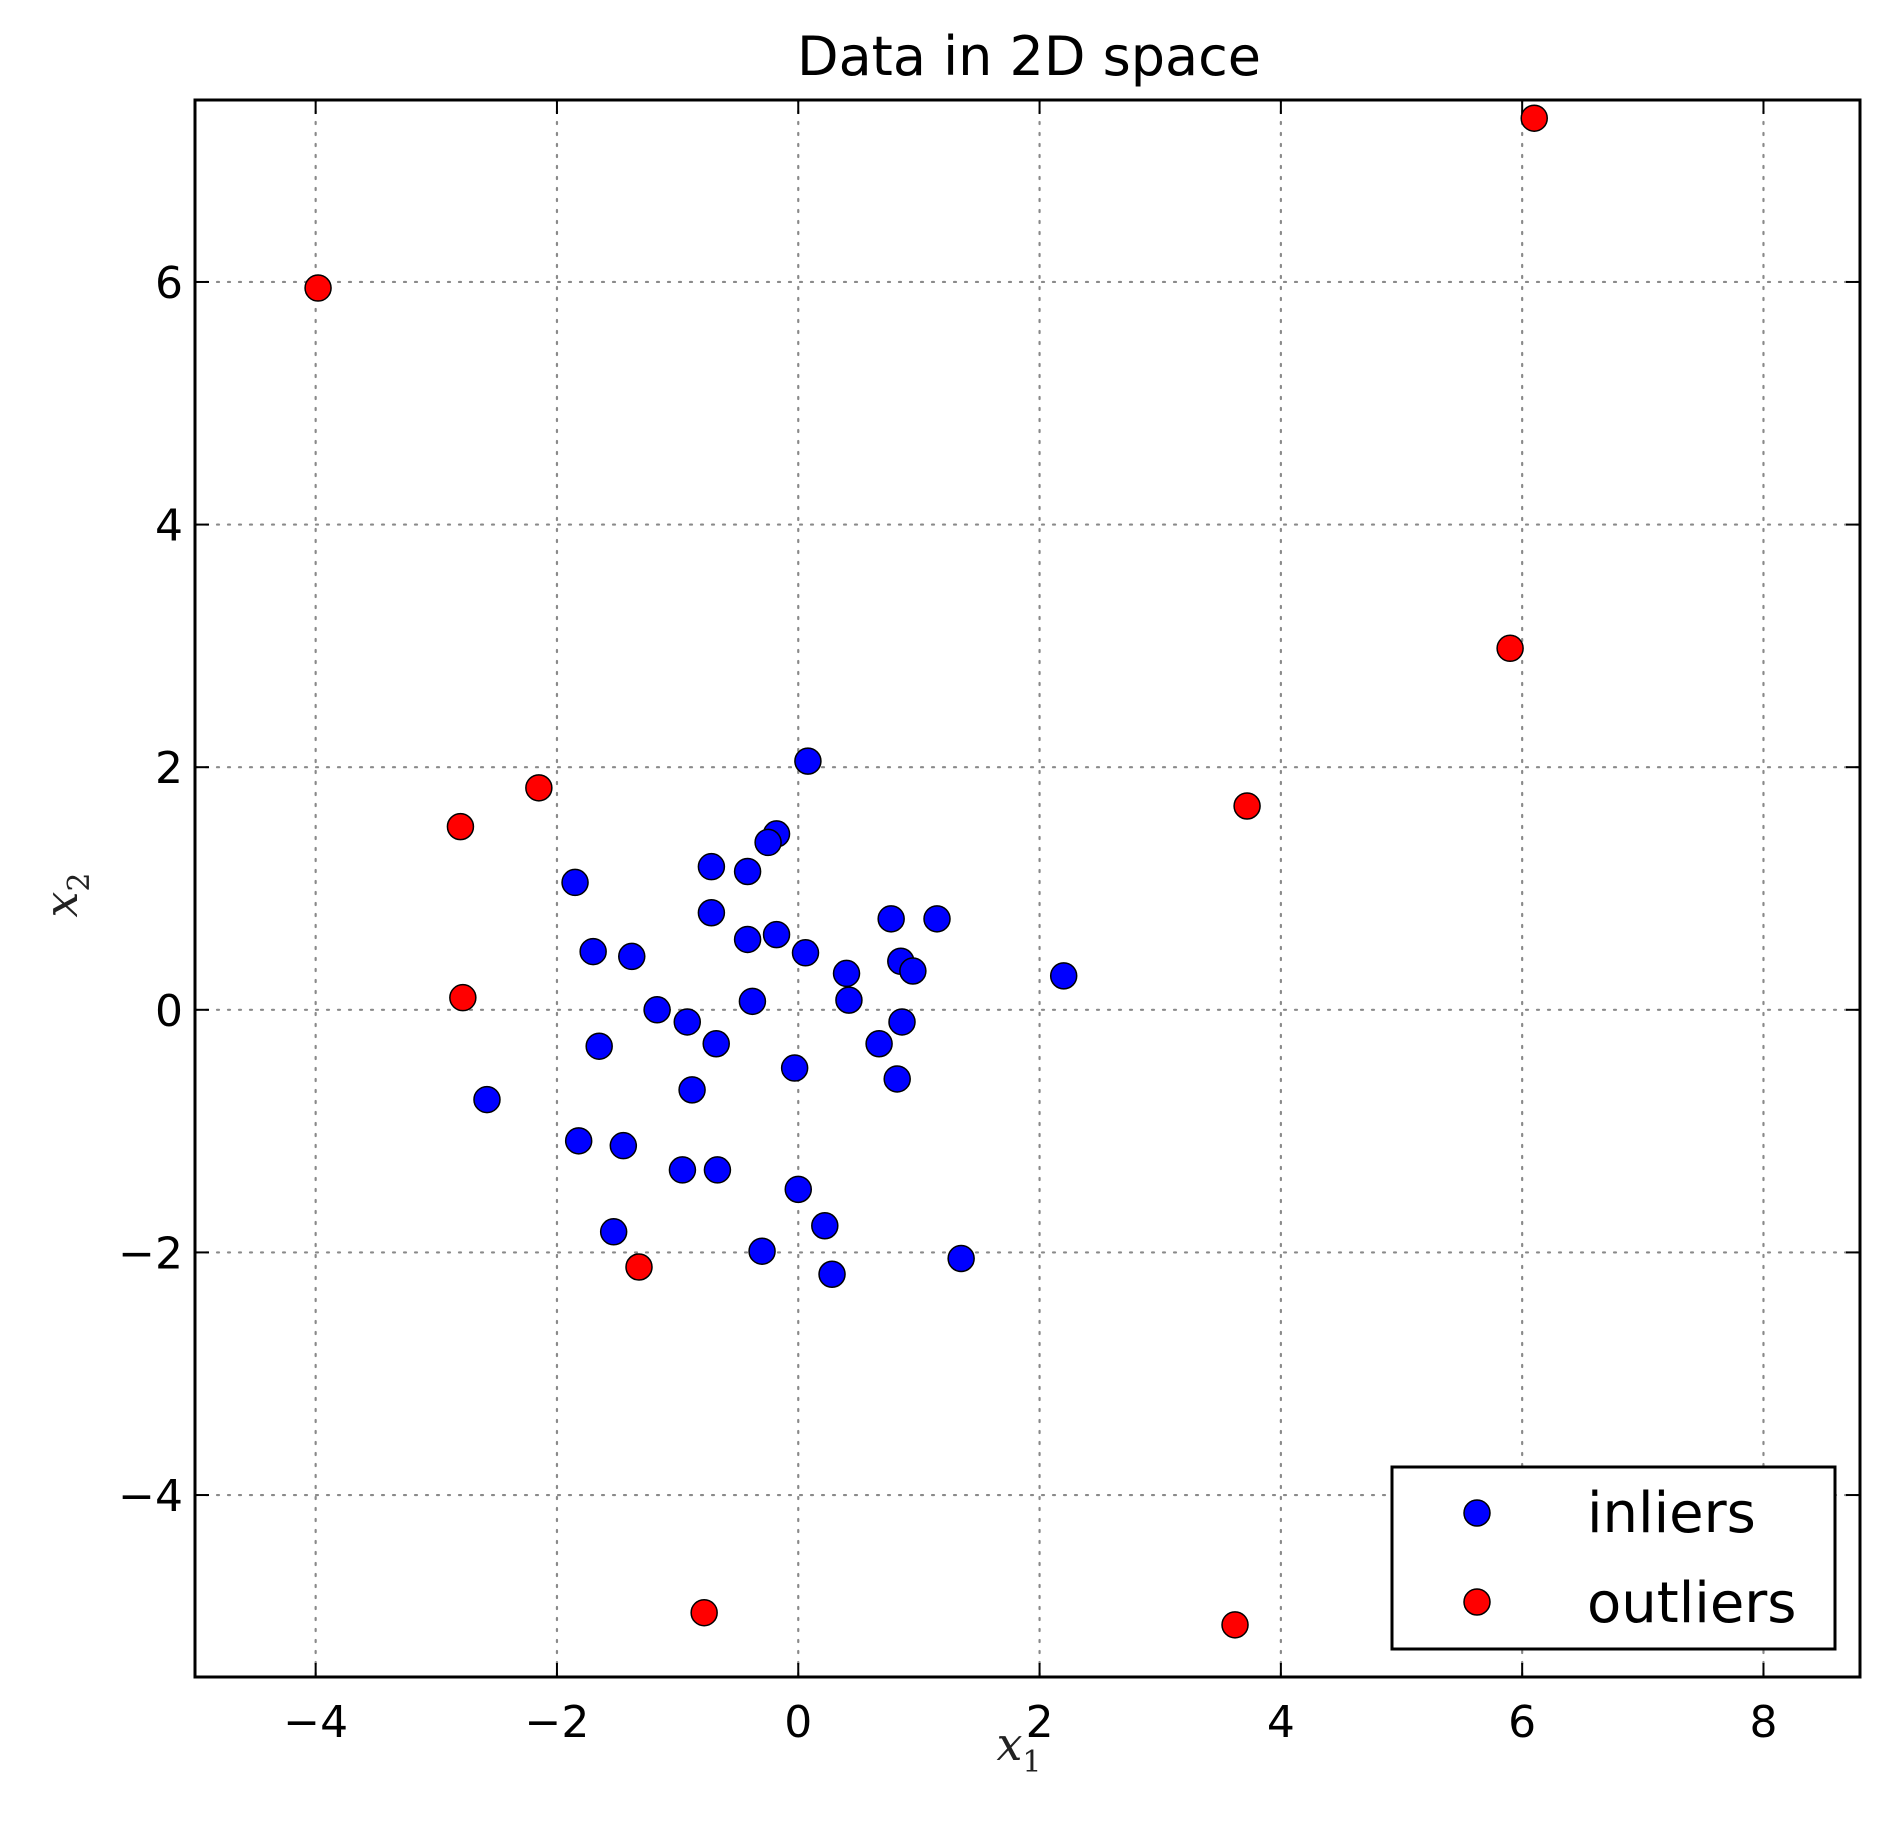 The height and width of the screenshot is (1821, 1893). What do you see at coordinates (557, 1722) in the screenshot?
I see `x-tick-label: −2` at bounding box center [557, 1722].